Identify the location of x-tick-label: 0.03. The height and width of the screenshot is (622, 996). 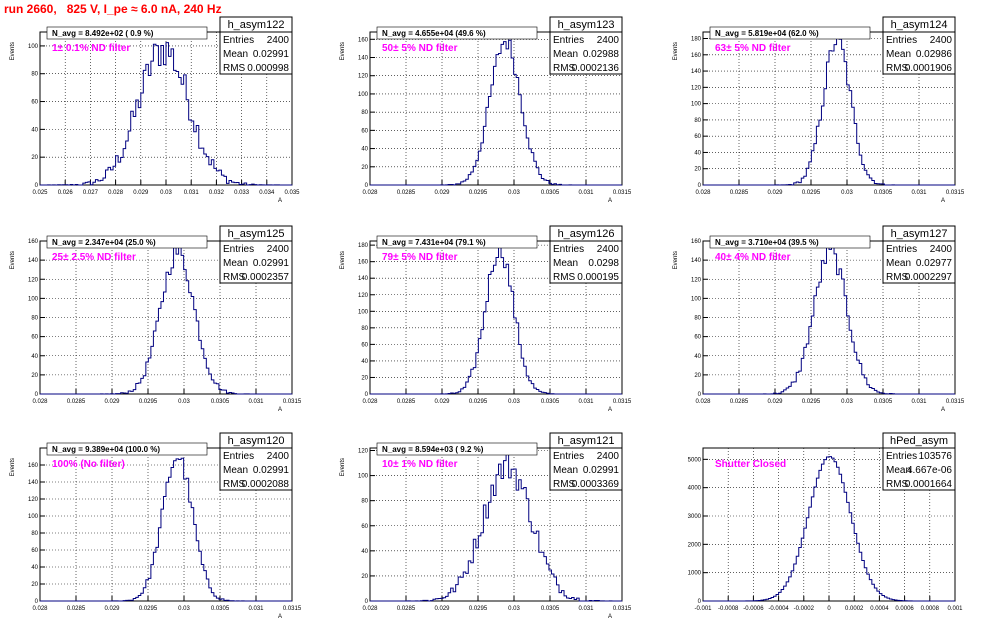
(184, 402).